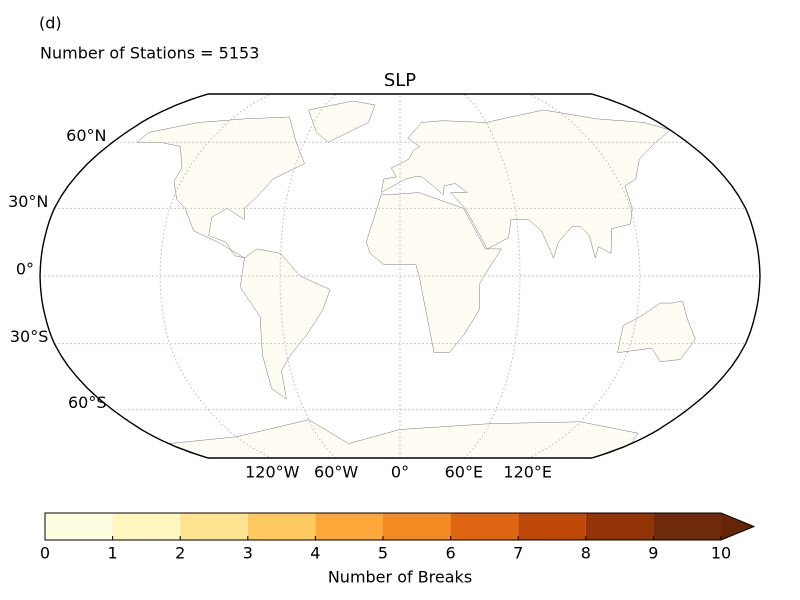  What do you see at coordinates (737, 526) in the screenshot?
I see `colorbar-extension` at bounding box center [737, 526].